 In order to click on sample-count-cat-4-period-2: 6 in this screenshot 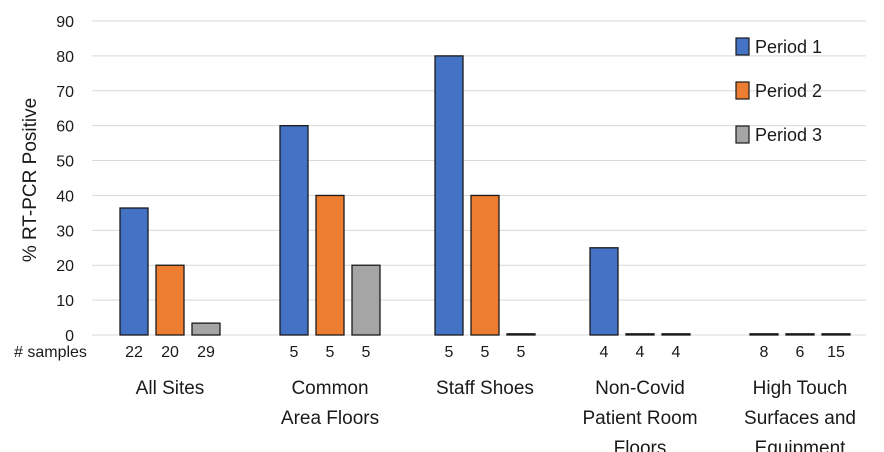, I will do `click(800, 352)`.